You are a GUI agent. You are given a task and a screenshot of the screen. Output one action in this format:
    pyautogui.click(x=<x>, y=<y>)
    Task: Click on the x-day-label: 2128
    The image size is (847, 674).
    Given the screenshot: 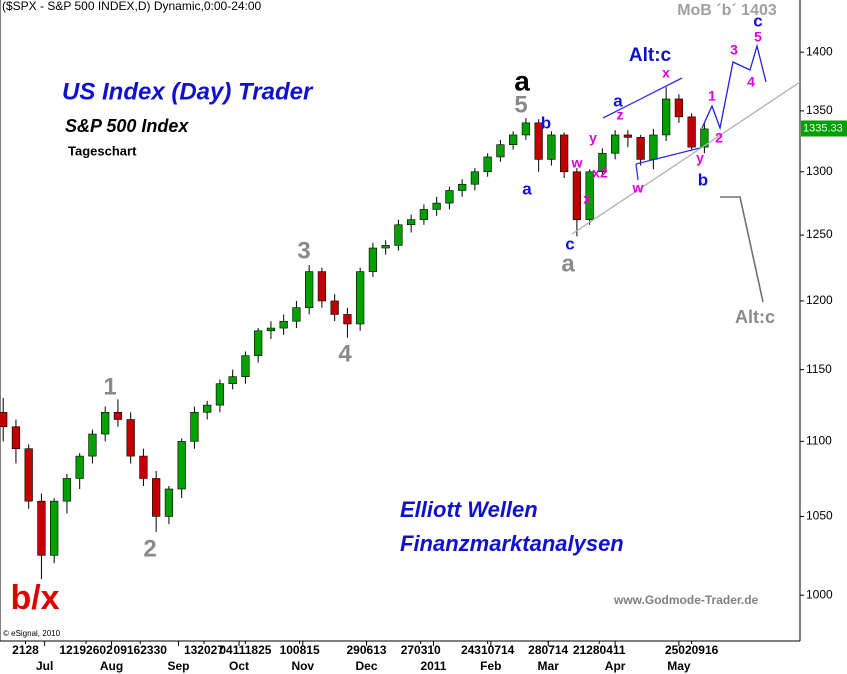 What is the action you would take?
    pyautogui.click(x=25, y=650)
    